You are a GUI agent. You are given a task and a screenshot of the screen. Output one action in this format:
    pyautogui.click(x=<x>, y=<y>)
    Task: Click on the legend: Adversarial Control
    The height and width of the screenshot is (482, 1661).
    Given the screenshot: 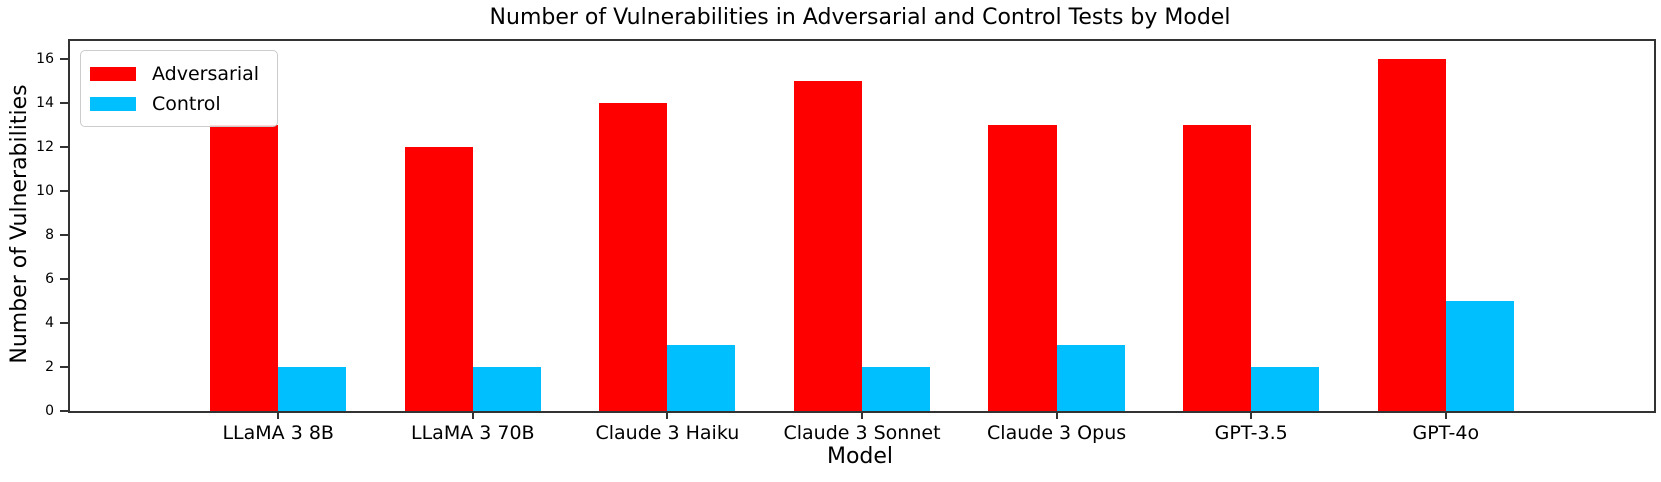 What is the action you would take?
    pyautogui.click(x=179, y=88)
    